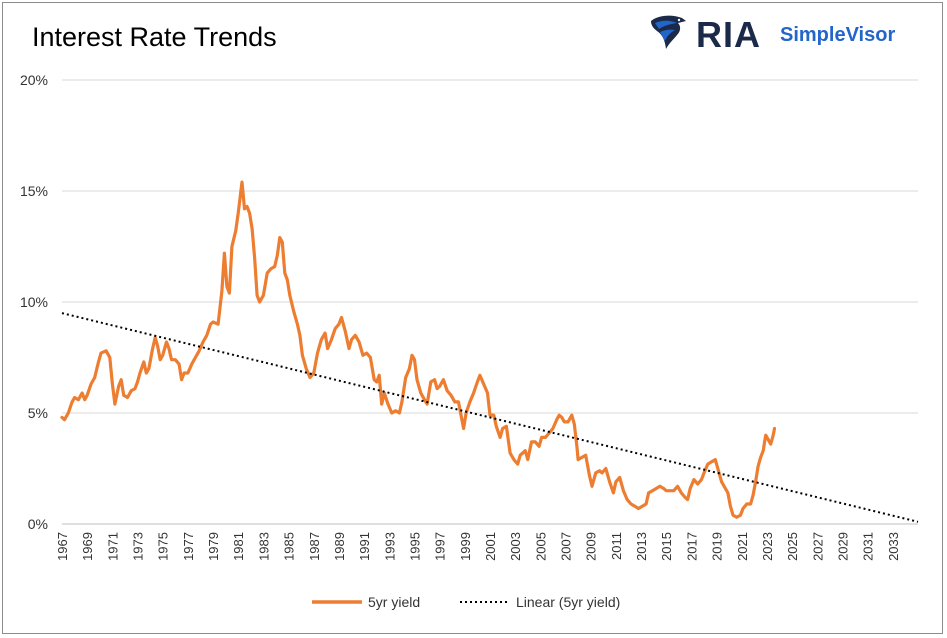 The width and height of the screenshot is (947, 638). I want to click on y-tick-label: 10%, so click(34, 302).